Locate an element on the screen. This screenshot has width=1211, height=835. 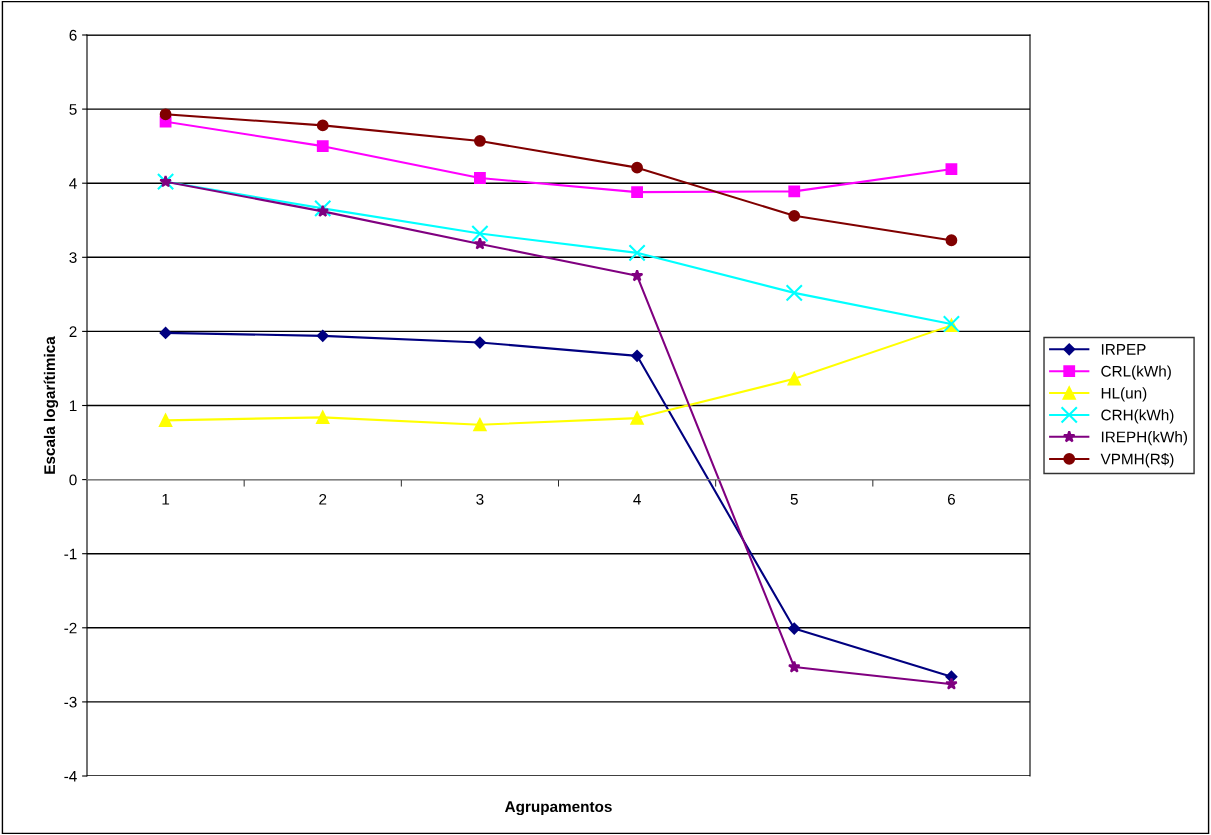
y-tick-label: -4 is located at coordinates (70, 776).